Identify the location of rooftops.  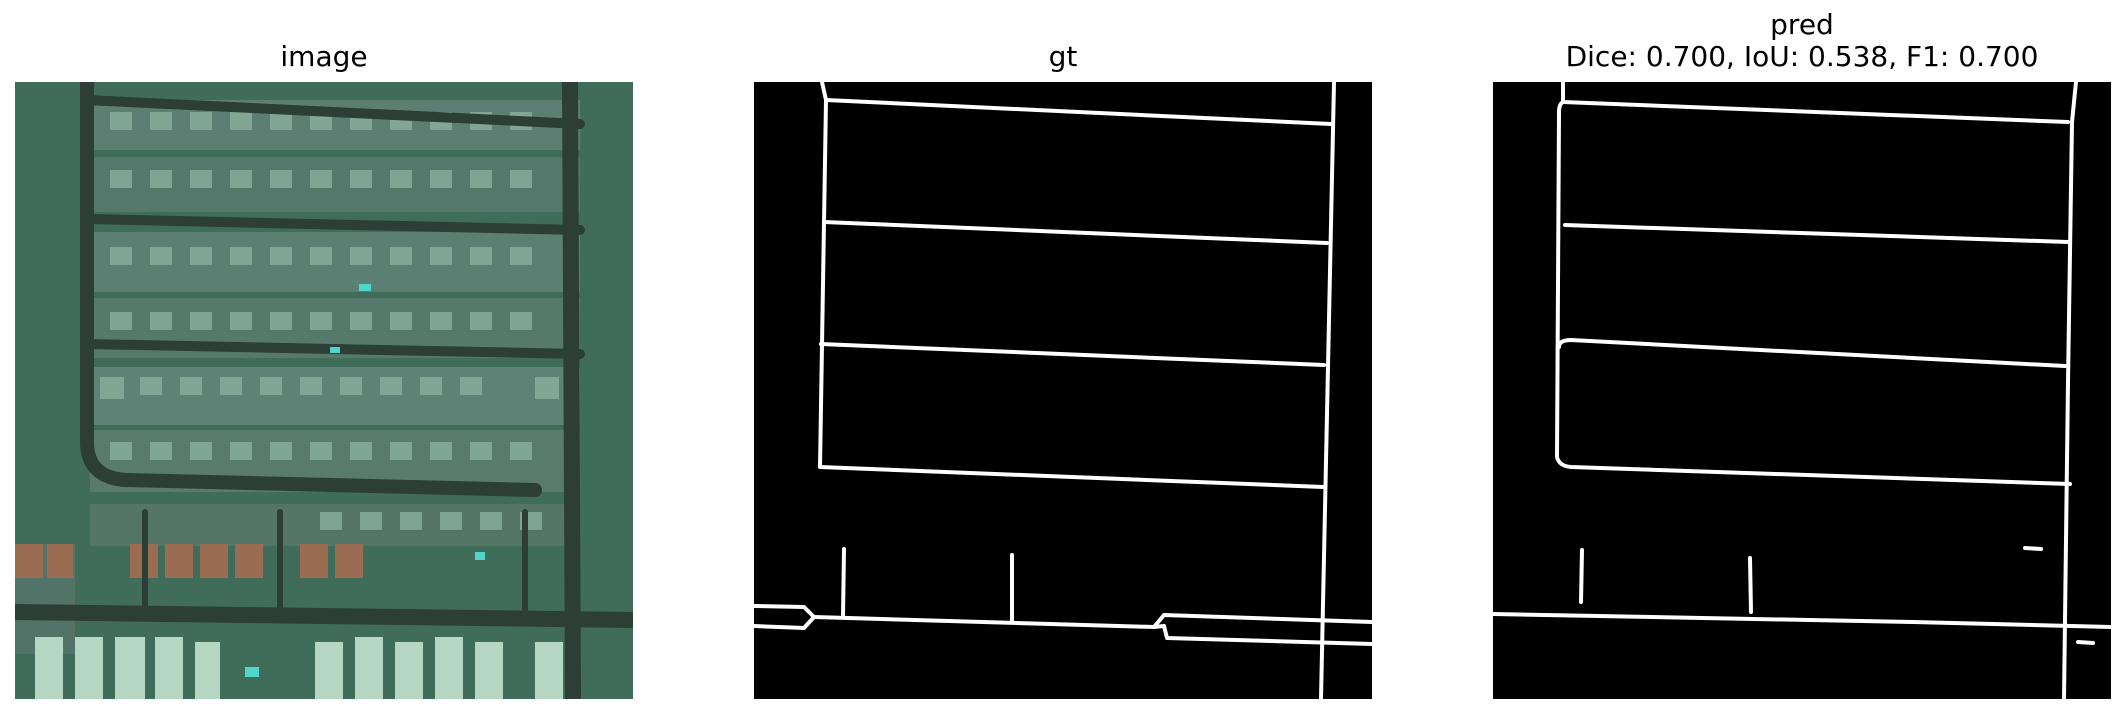
(329, 321).